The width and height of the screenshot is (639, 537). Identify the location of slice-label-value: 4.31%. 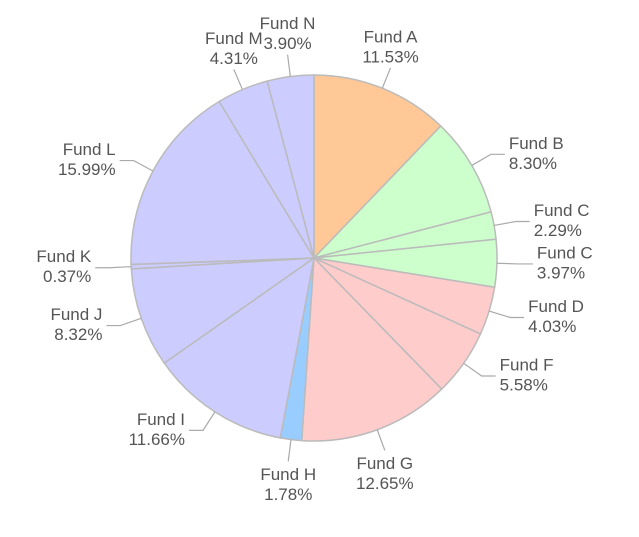
(234, 58).